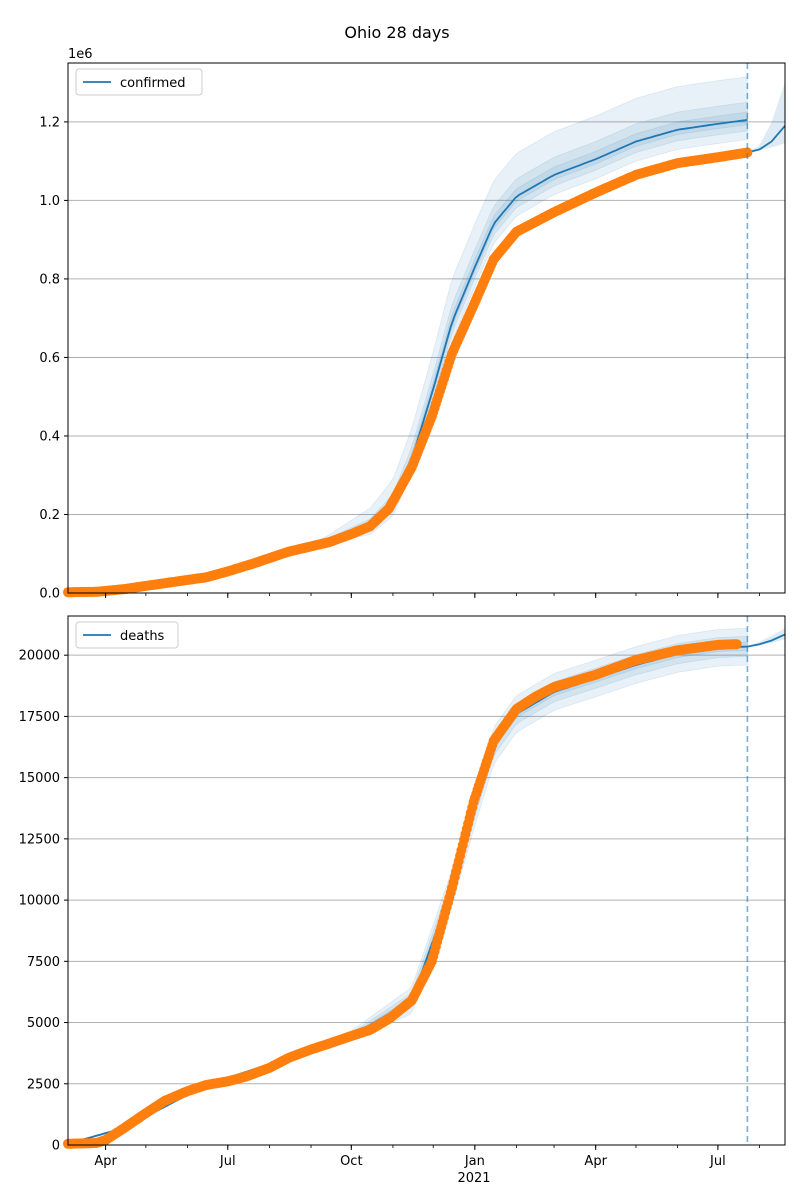 Image resolution: width=800 pixels, height=1200 pixels. Describe the element at coordinates (49, 279) in the screenshot. I see `y-tick-label: 0.8` at that location.